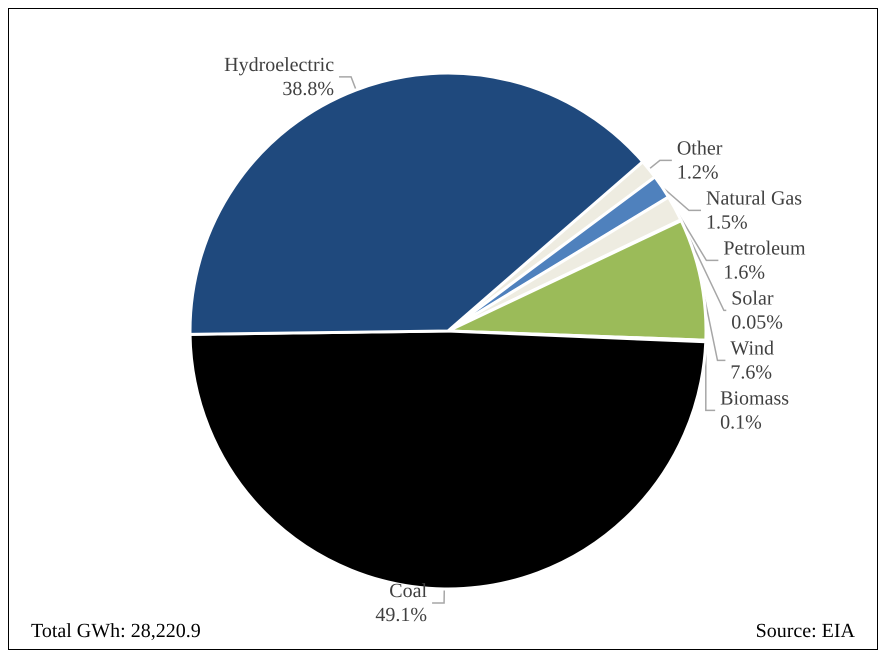  What do you see at coordinates (751, 372) in the screenshot?
I see `data-label: 7.6%` at bounding box center [751, 372].